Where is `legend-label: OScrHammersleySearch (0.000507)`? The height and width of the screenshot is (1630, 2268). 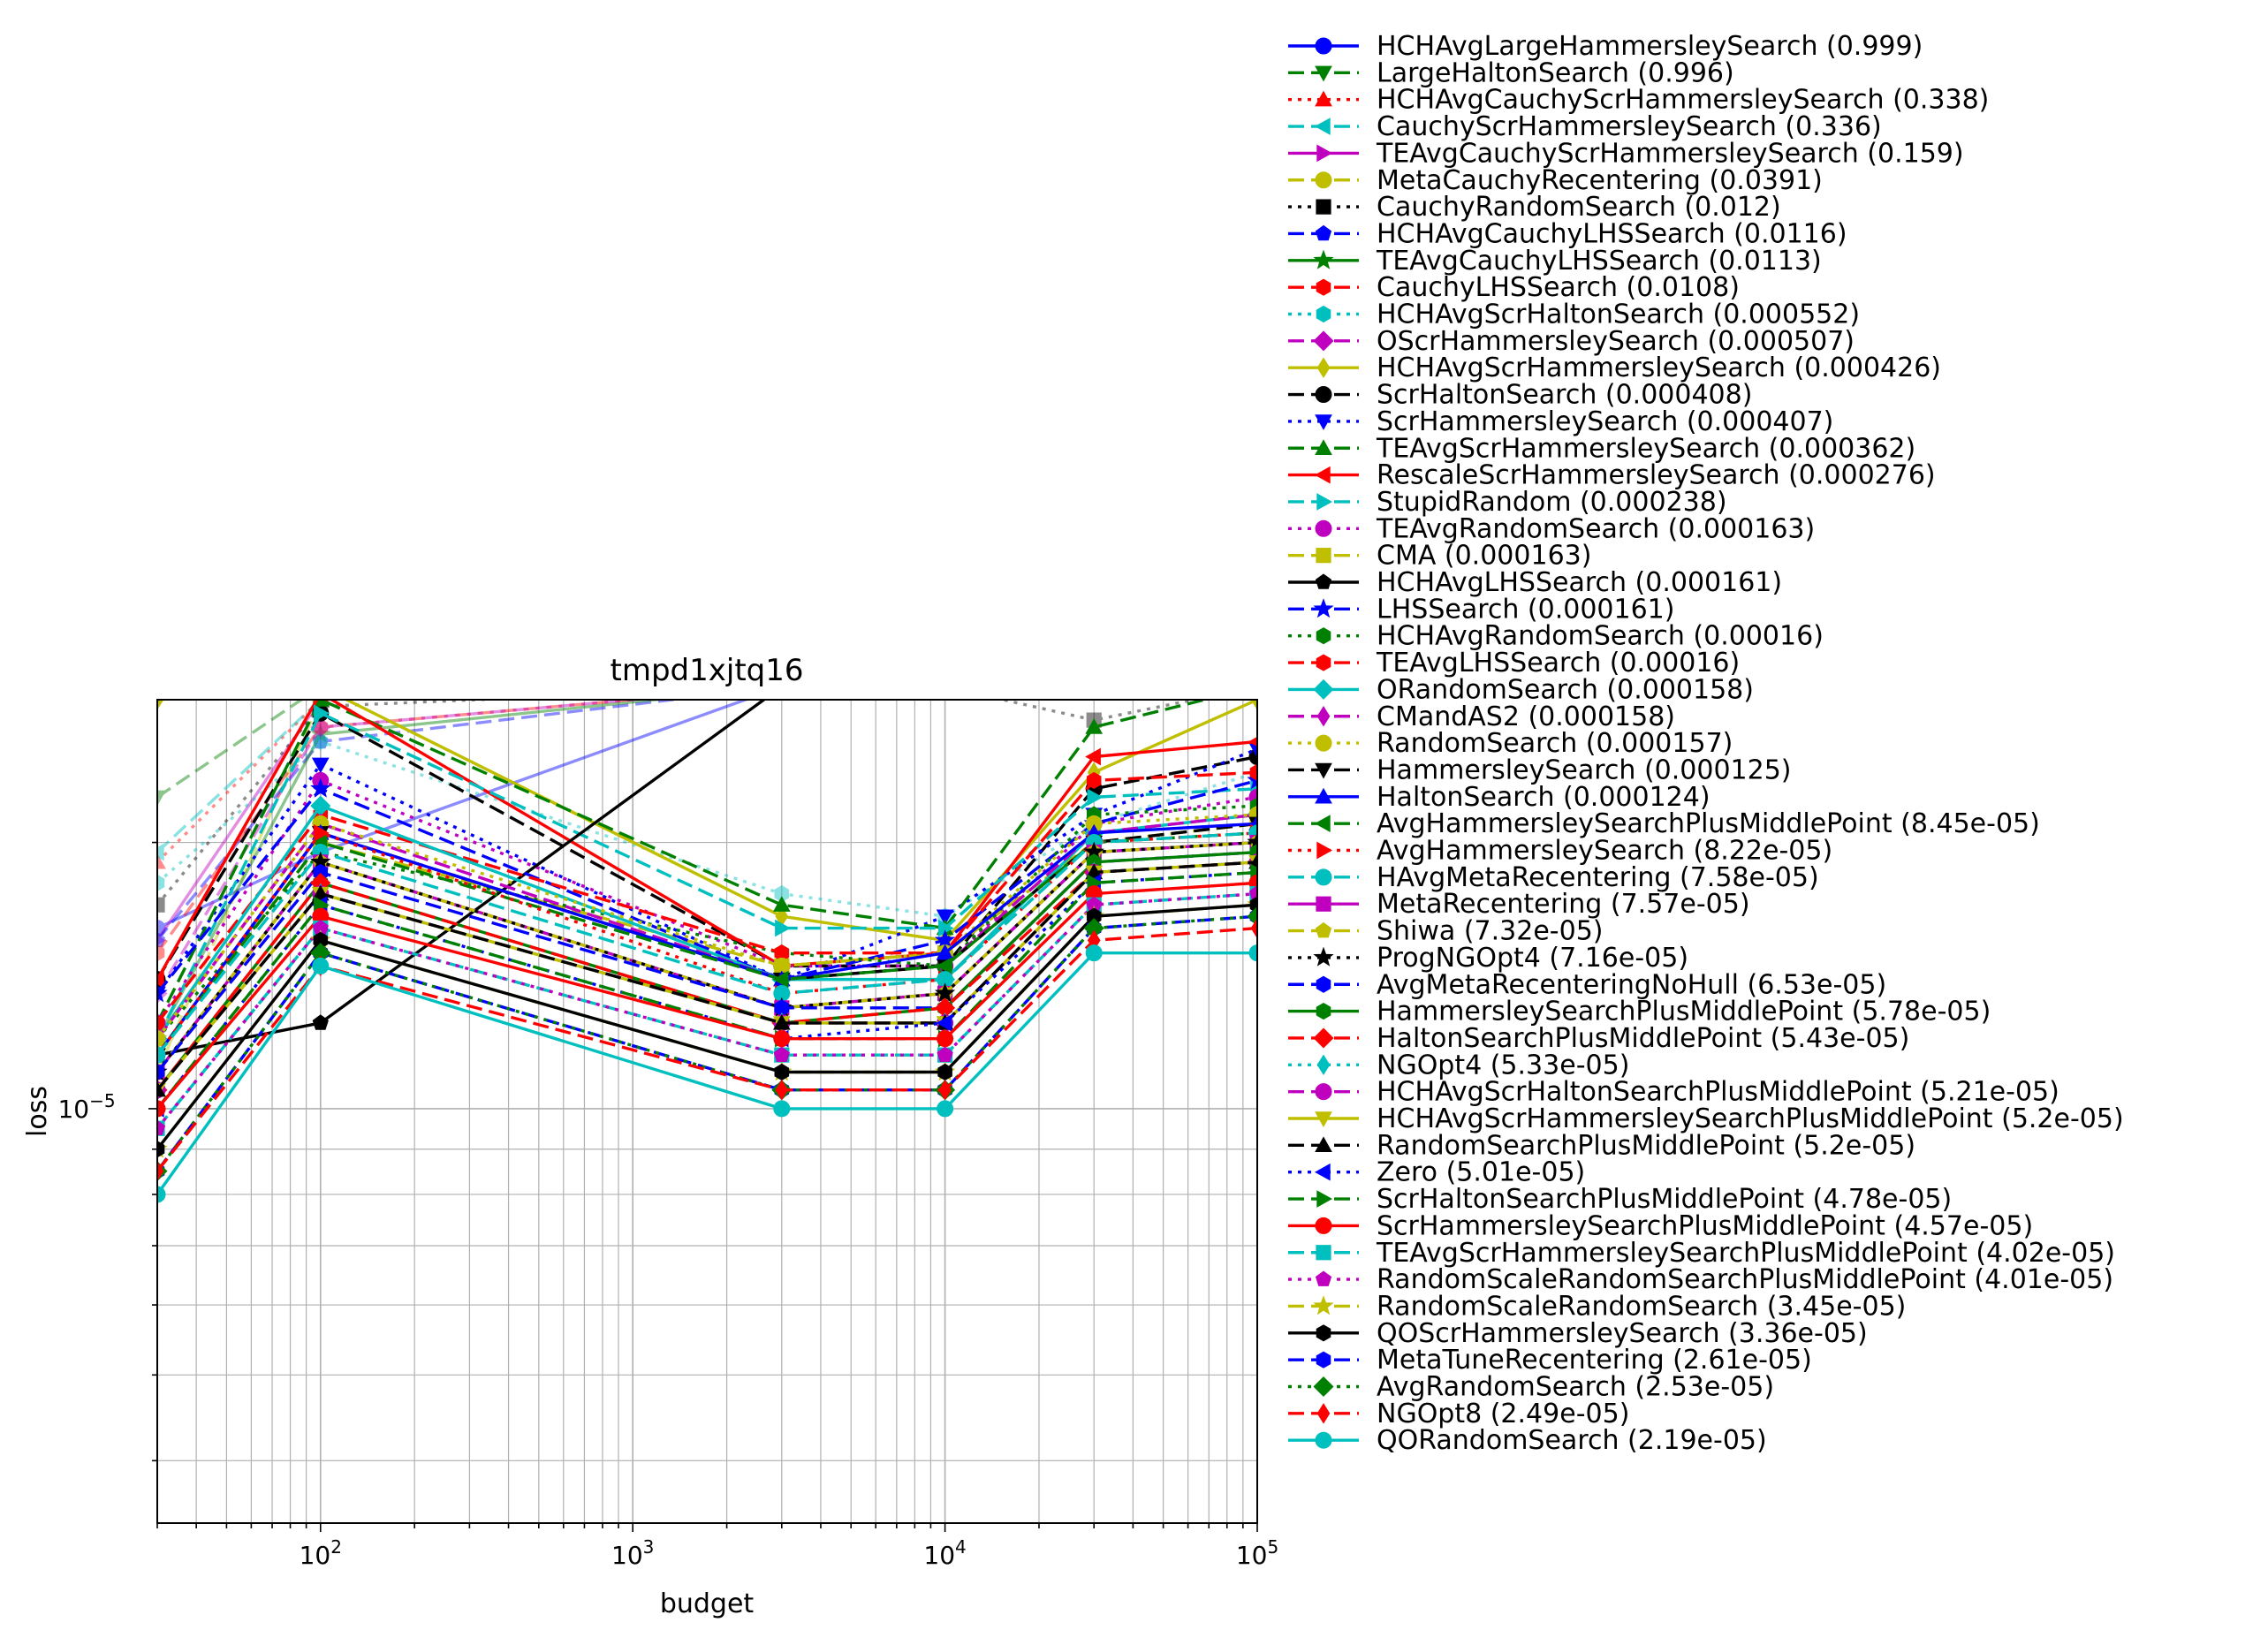 legend-label: OScrHammersleySearch (0.000507) is located at coordinates (1616, 341).